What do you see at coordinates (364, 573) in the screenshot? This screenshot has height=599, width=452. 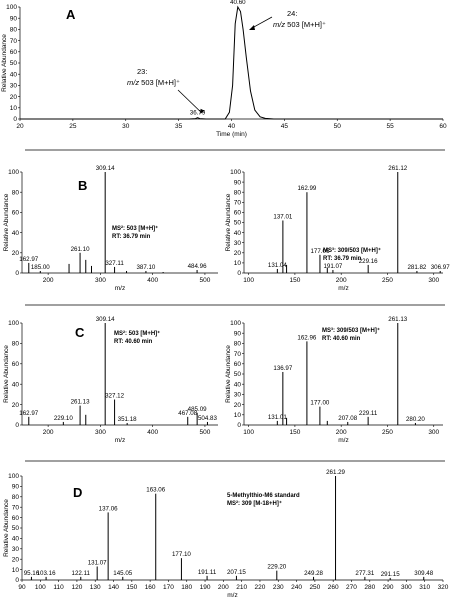 I see `peak-label: 277.31` at bounding box center [364, 573].